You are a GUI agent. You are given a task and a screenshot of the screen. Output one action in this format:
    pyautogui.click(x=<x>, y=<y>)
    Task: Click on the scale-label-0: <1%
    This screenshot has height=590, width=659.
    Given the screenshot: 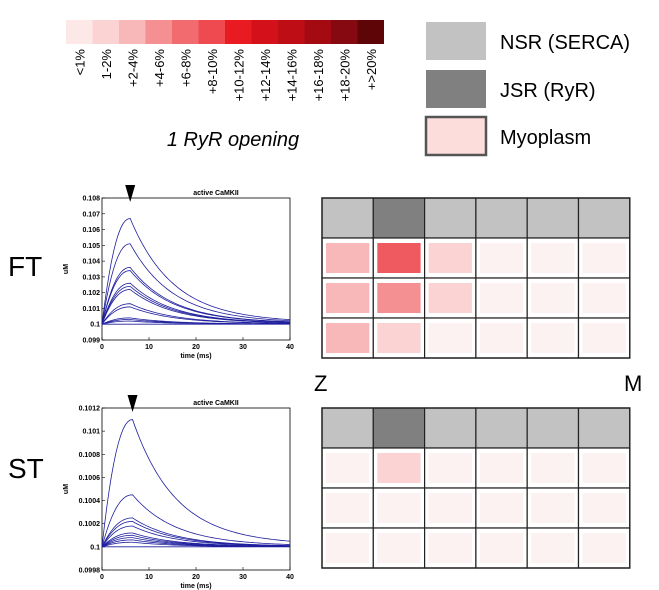 What is the action you would take?
    pyautogui.click(x=79, y=62)
    